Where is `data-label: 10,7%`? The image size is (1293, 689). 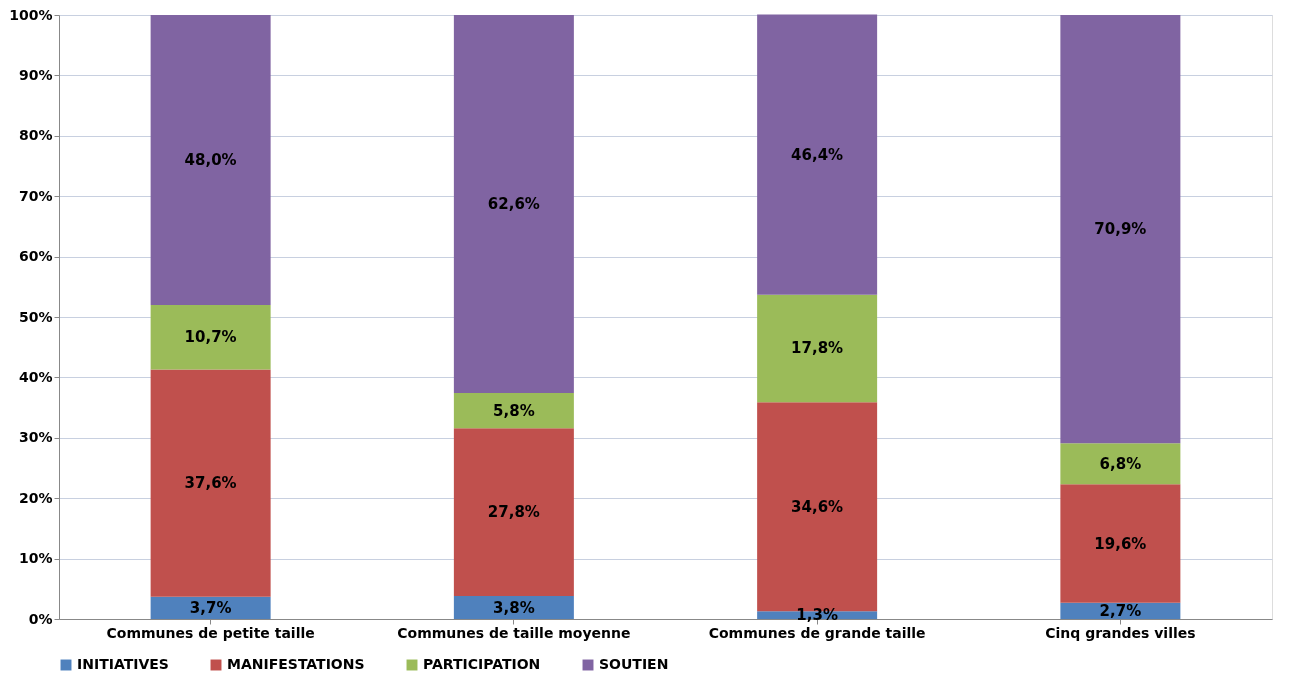 data-label: 10,7% is located at coordinates (210, 337).